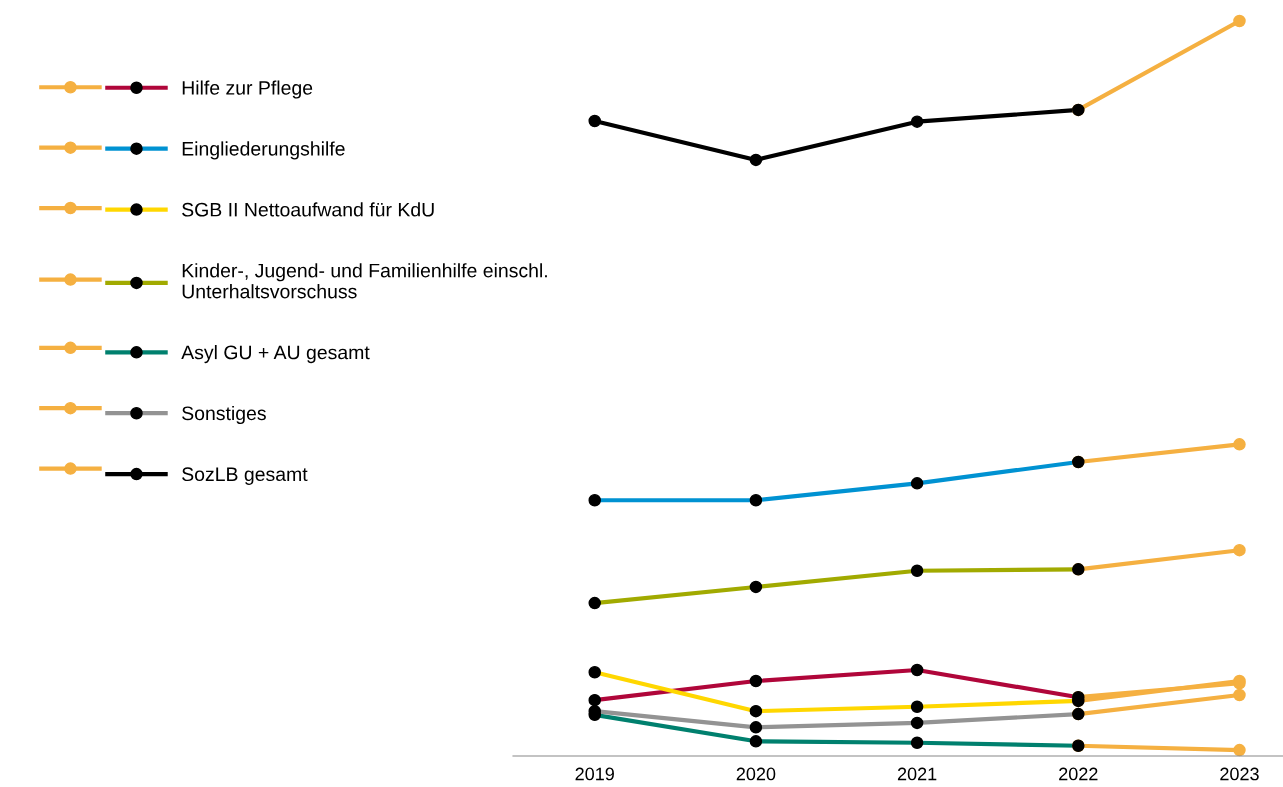 The width and height of the screenshot is (1283, 787). What do you see at coordinates (275, 354) in the screenshot?
I see `legend-label: Asyl GU + AU gesamt` at bounding box center [275, 354].